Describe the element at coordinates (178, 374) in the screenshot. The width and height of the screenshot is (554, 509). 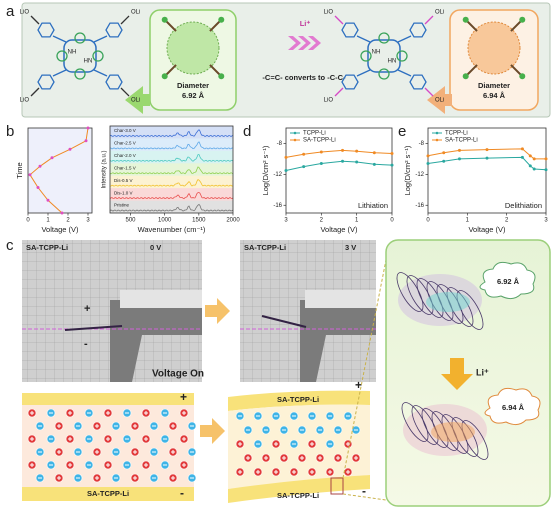
I see `caption: Voltage On` at that location.